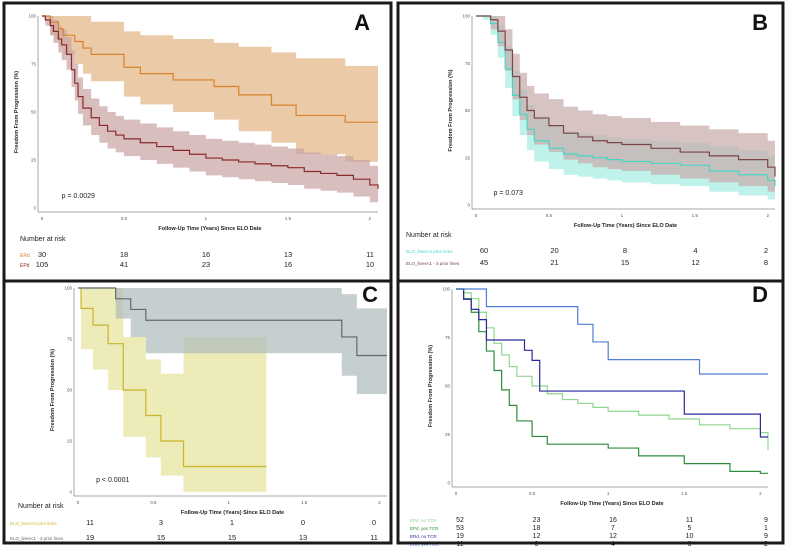 This screenshot has height=556, width=790. I want to click on risk-count: 11, so click(90, 522).